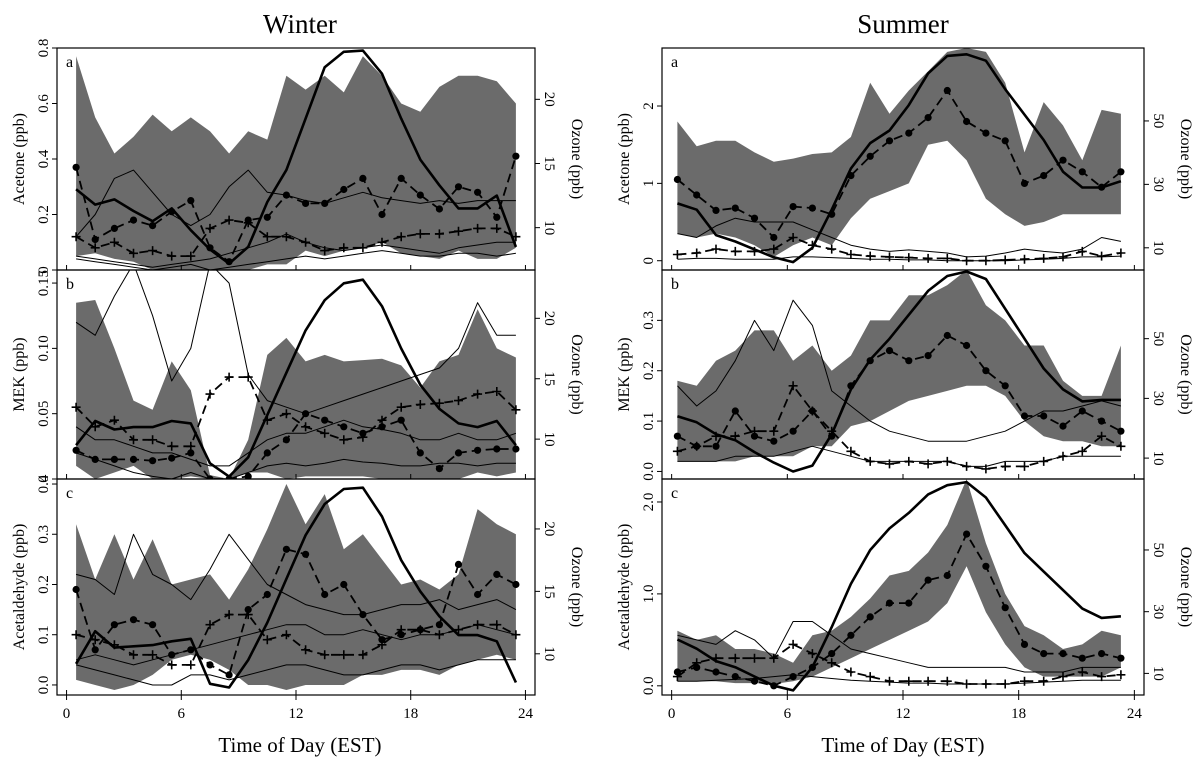  Describe the element at coordinates (70, 284) in the screenshot. I see `panel-label: b` at that location.